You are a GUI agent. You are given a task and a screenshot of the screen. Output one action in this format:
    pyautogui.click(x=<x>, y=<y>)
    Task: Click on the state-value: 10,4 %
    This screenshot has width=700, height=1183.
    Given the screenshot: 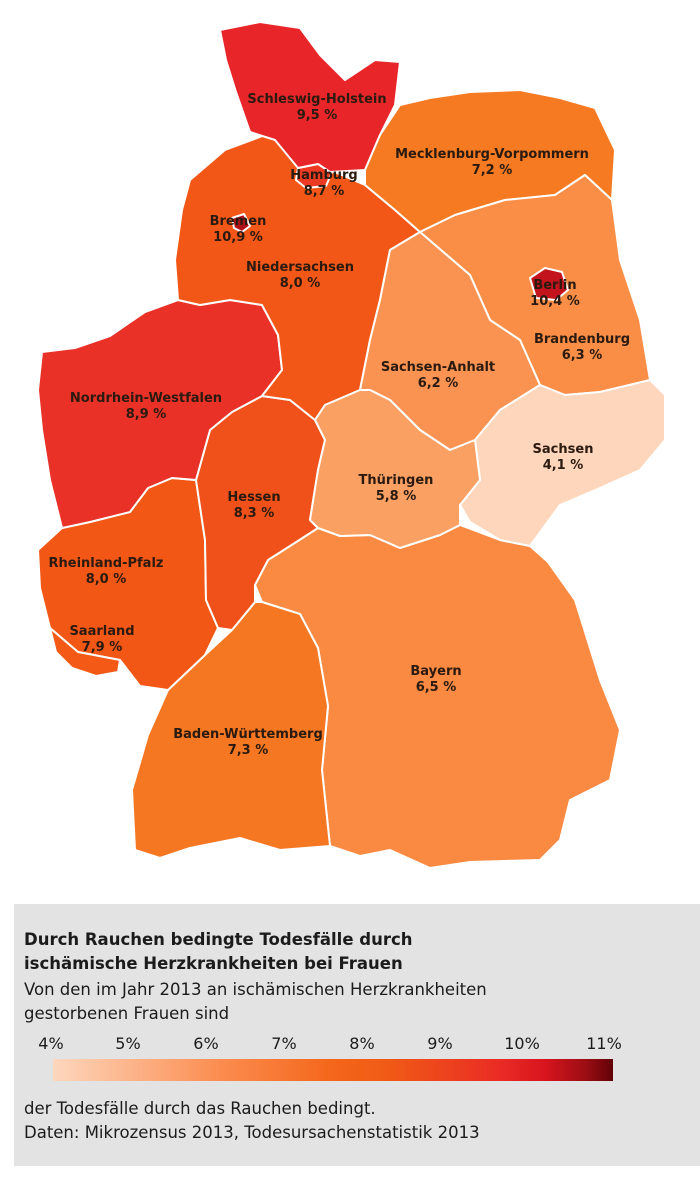 What is the action you would take?
    pyautogui.click(x=555, y=301)
    